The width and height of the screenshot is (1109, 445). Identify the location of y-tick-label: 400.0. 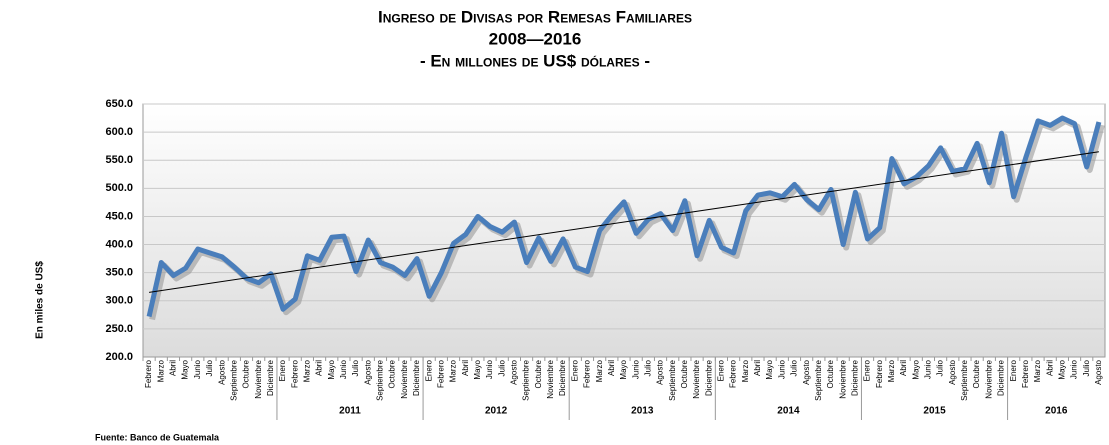
(119, 244).